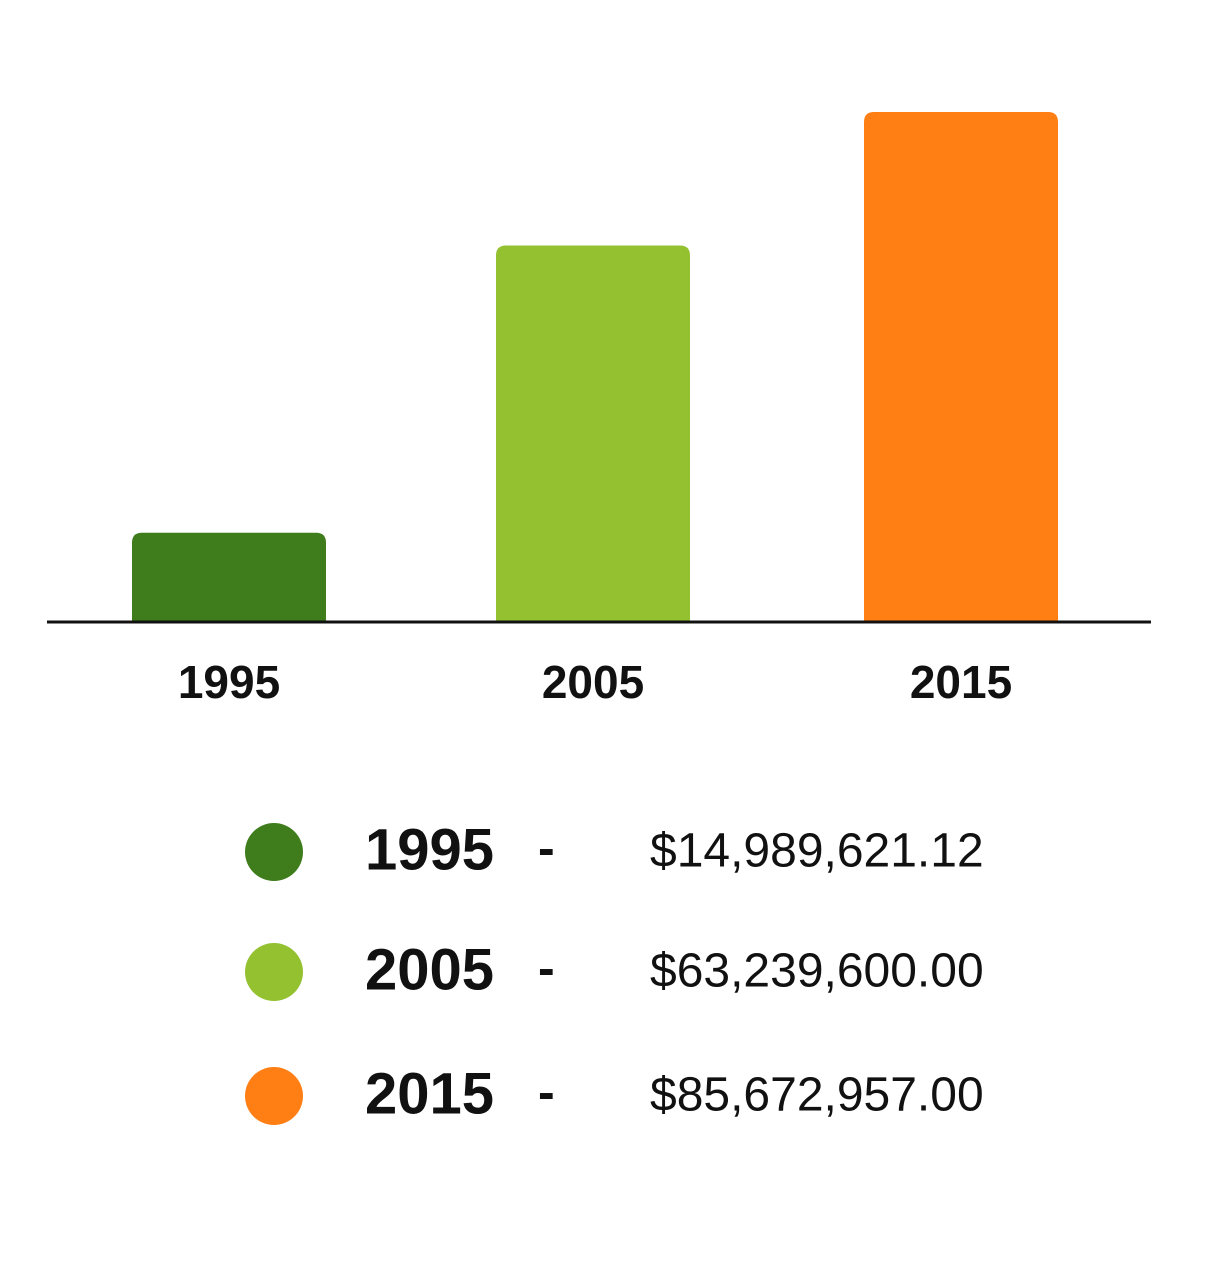 Image resolution: width=1231 pixels, height=1283 pixels. I want to click on value-label: $63,239,600.00, so click(817, 971).